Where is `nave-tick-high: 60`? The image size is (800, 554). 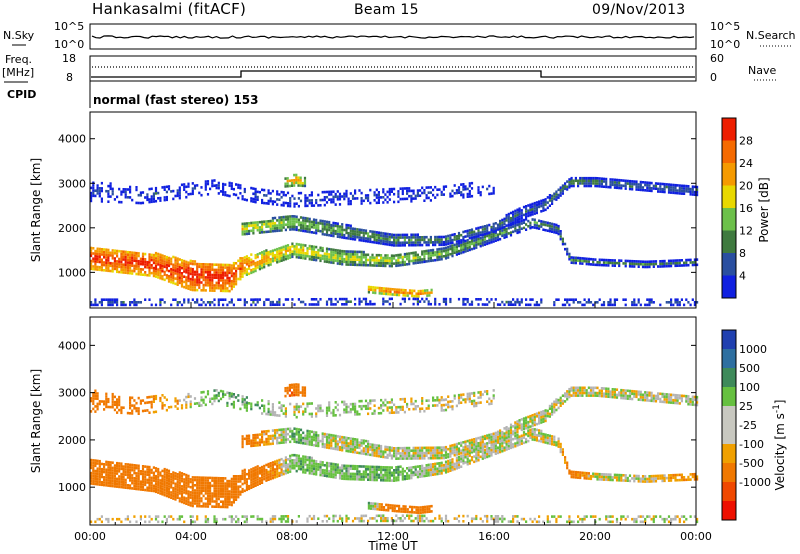
nave-tick-high: 60 is located at coordinates (717, 58).